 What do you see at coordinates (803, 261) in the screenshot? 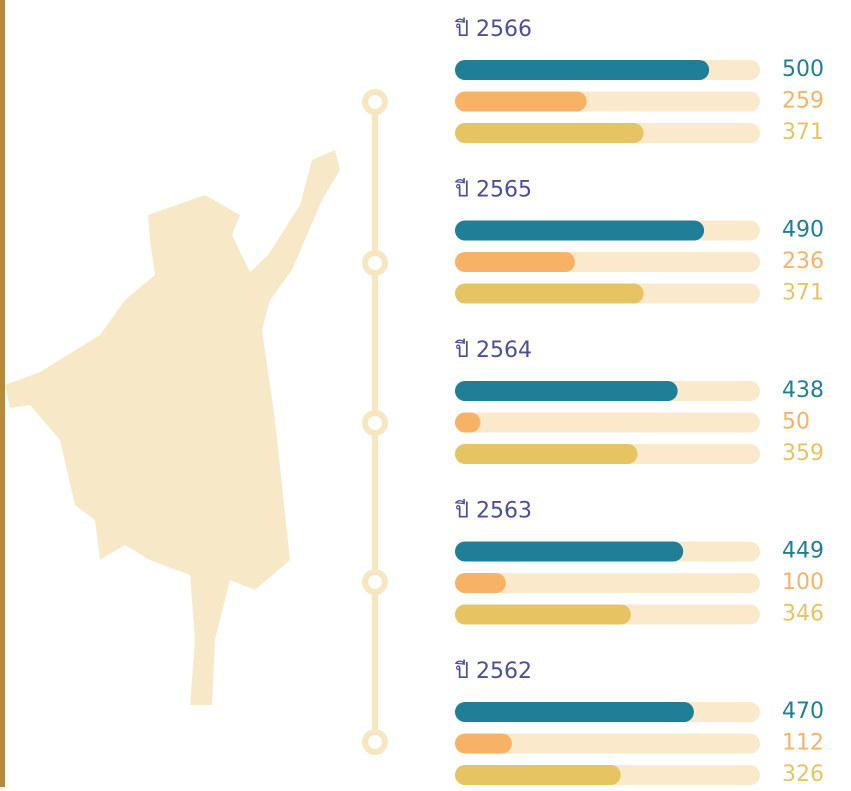
I see `value-label: 236` at bounding box center [803, 261].